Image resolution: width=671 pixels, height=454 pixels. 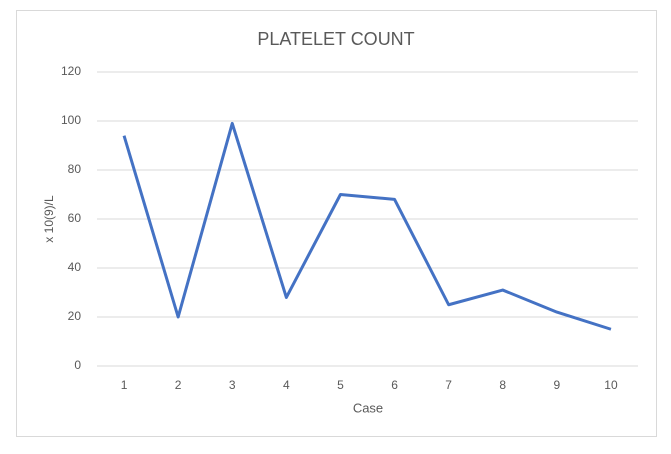 I want to click on x-tick-label: 7, so click(x=448, y=385).